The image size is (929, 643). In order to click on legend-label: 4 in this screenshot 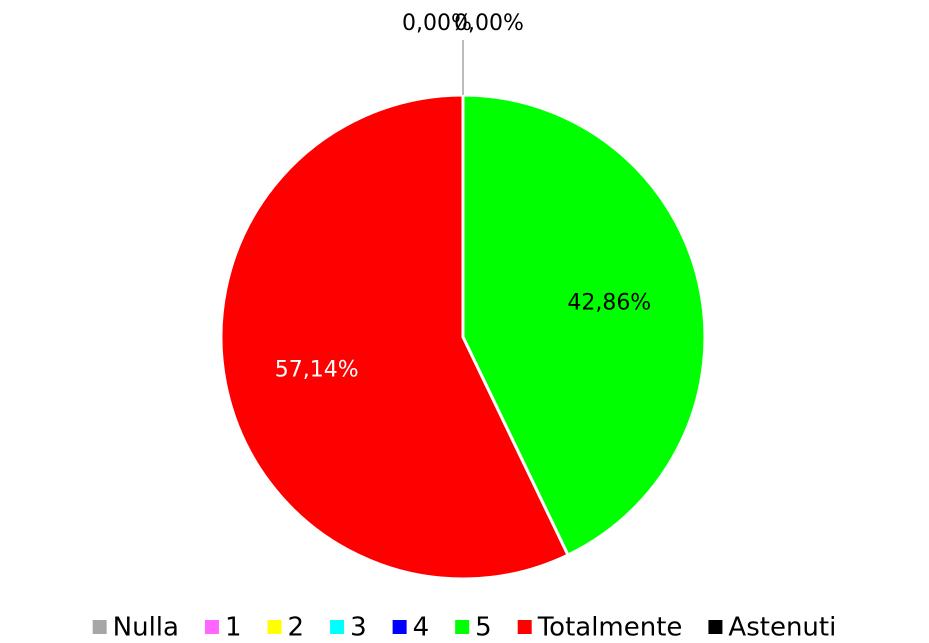, I will do `click(421, 628)`.